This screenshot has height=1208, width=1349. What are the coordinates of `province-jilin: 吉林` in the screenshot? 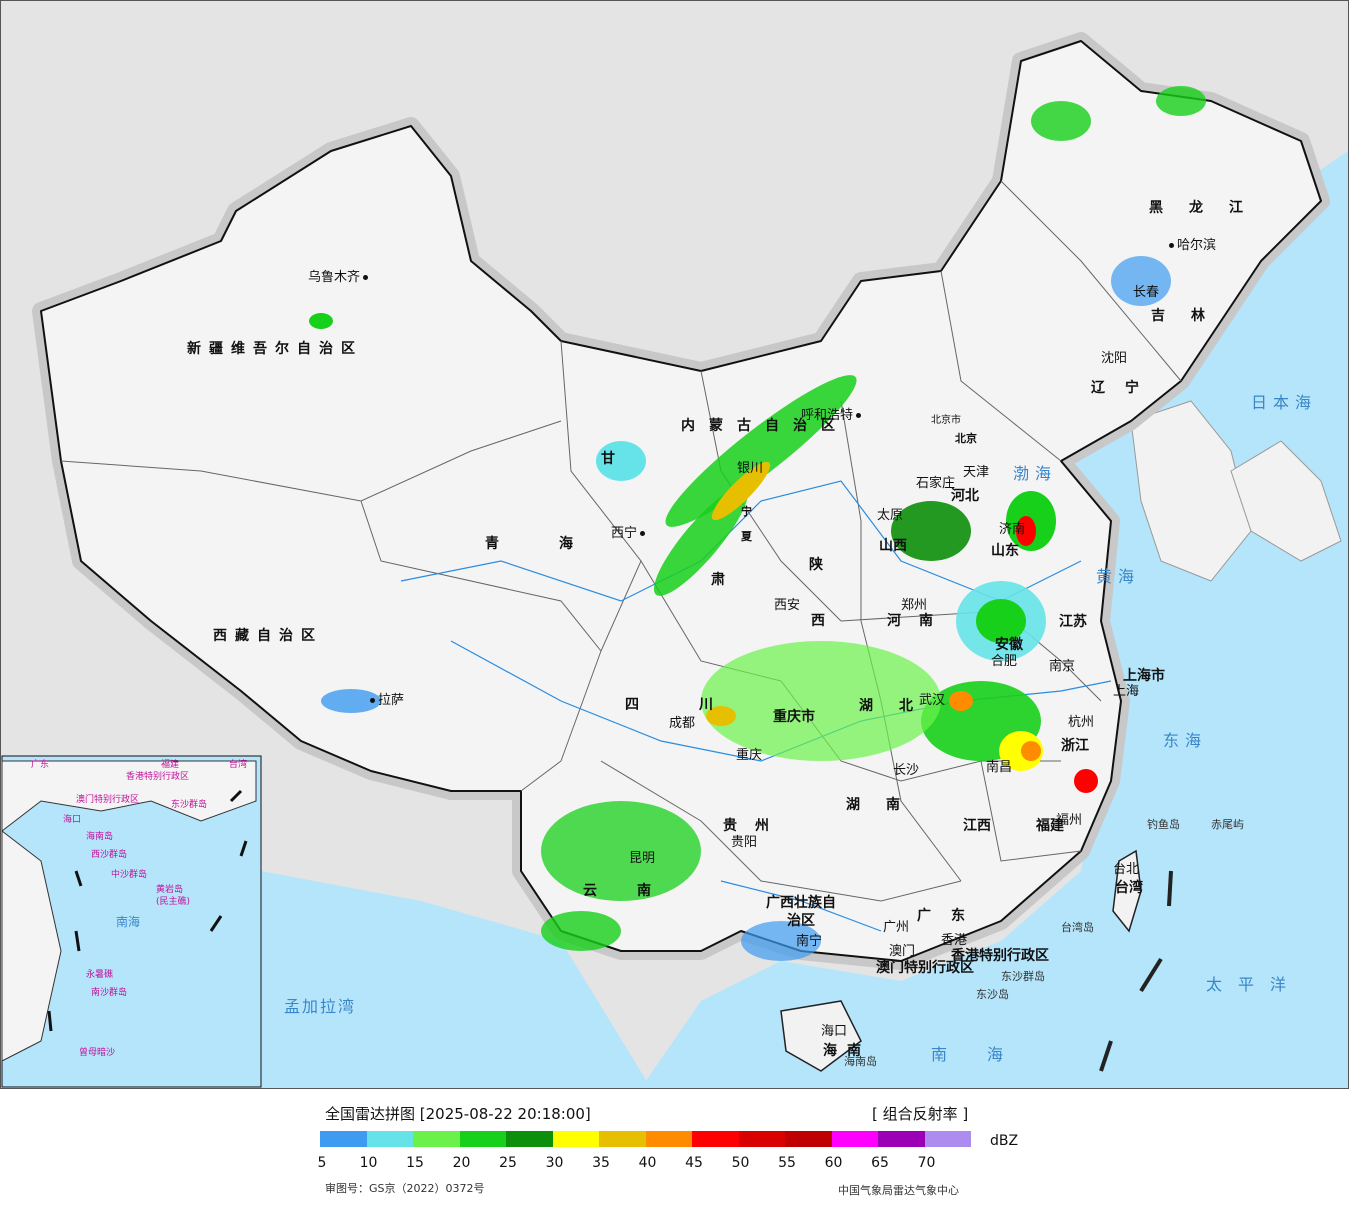 It's located at (1191, 316).